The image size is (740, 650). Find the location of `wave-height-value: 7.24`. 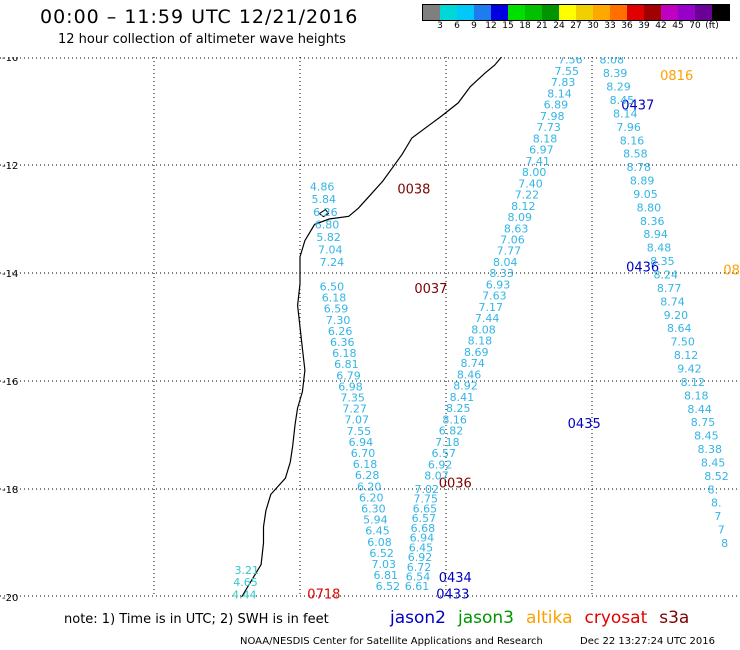

wave-height-value: 7.24 is located at coordinates (332, 262).